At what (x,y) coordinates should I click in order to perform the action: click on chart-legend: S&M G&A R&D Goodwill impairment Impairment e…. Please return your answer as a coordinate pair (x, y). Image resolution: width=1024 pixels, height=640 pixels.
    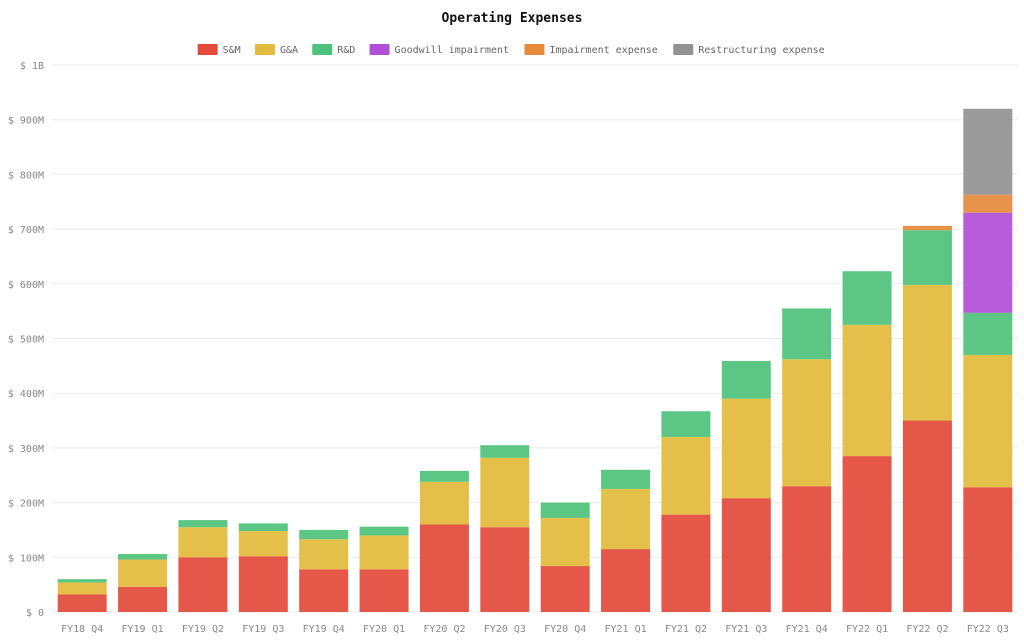
    Looking at the image, I should click on (511, 50).